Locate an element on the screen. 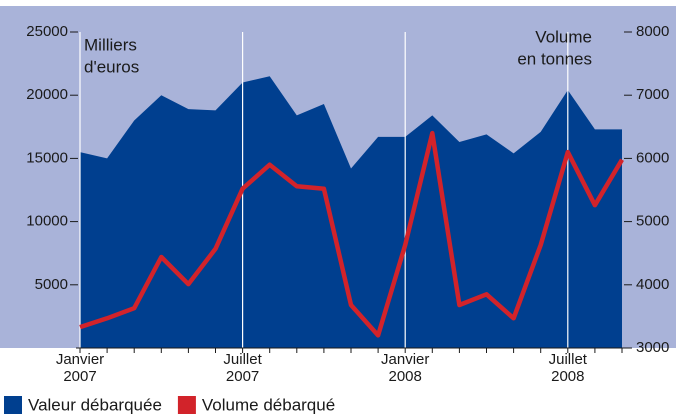  x-tick-label: Janvier 2007 is located at coordinates (80, 368).